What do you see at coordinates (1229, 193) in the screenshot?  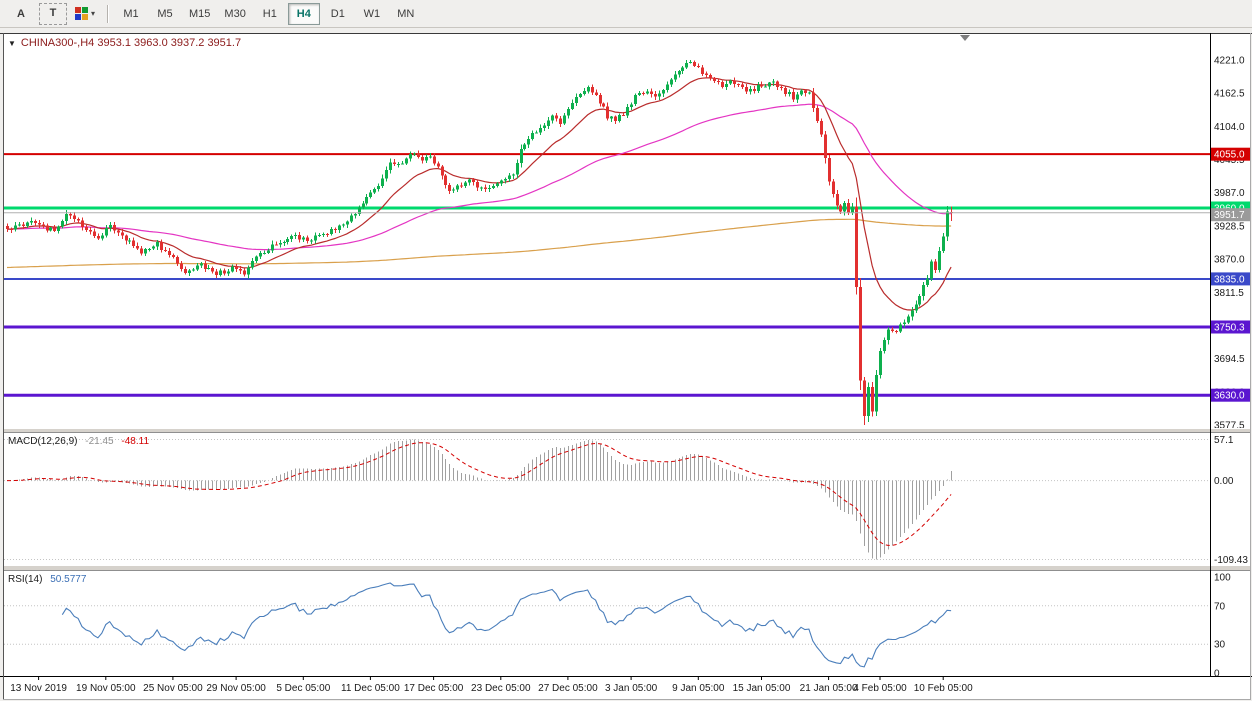 I see `svg-text: 3987.0` at bounding box center [1229, 193].